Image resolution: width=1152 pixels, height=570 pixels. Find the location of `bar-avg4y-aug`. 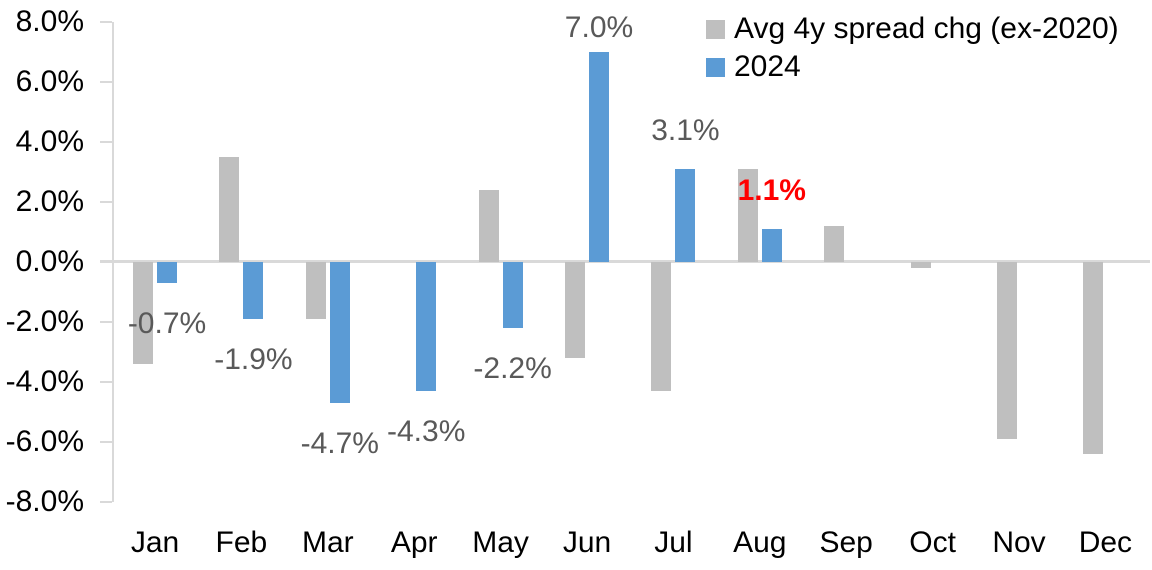

bar-avg4y-aug is located at coordinates (747, 215).